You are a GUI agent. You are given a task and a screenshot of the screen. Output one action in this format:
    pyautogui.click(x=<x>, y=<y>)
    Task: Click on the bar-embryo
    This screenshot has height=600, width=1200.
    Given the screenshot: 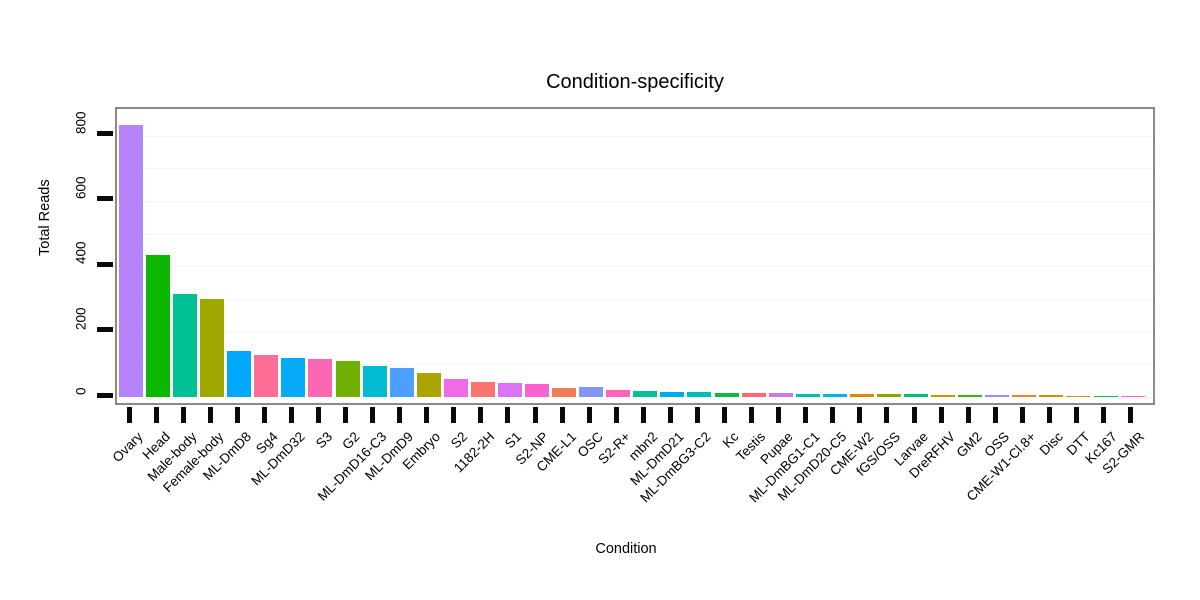 What is the action you would take?
    pyautogui.click(x=428, y=385)
    